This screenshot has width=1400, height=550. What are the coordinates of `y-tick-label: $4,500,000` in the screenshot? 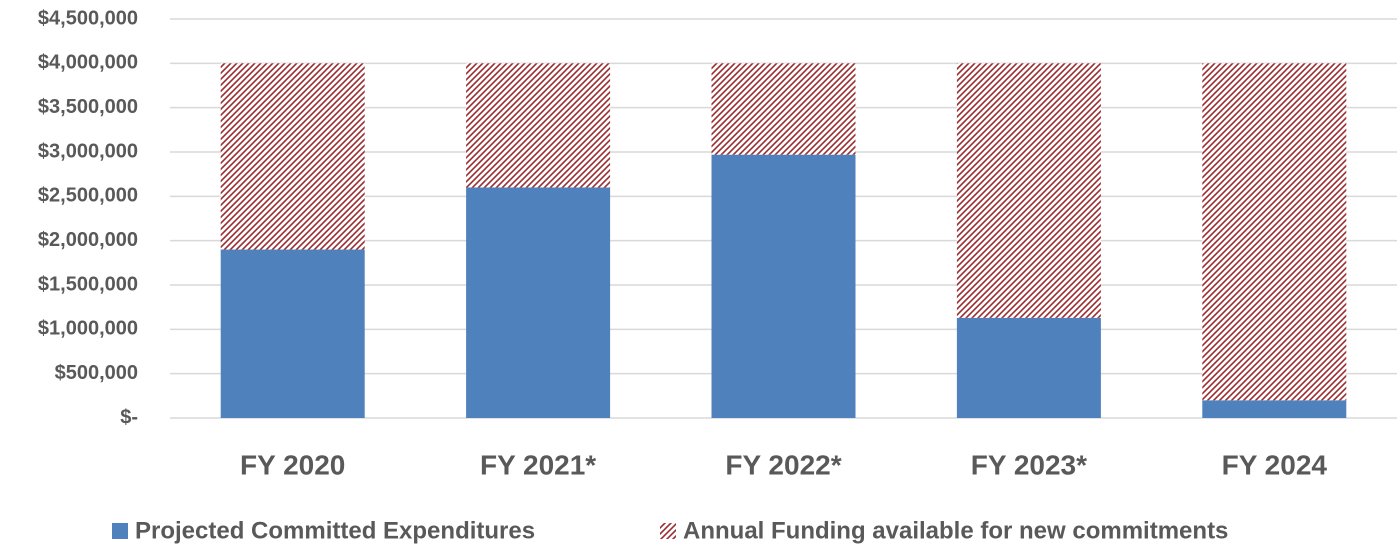 It's located at (88, 18).